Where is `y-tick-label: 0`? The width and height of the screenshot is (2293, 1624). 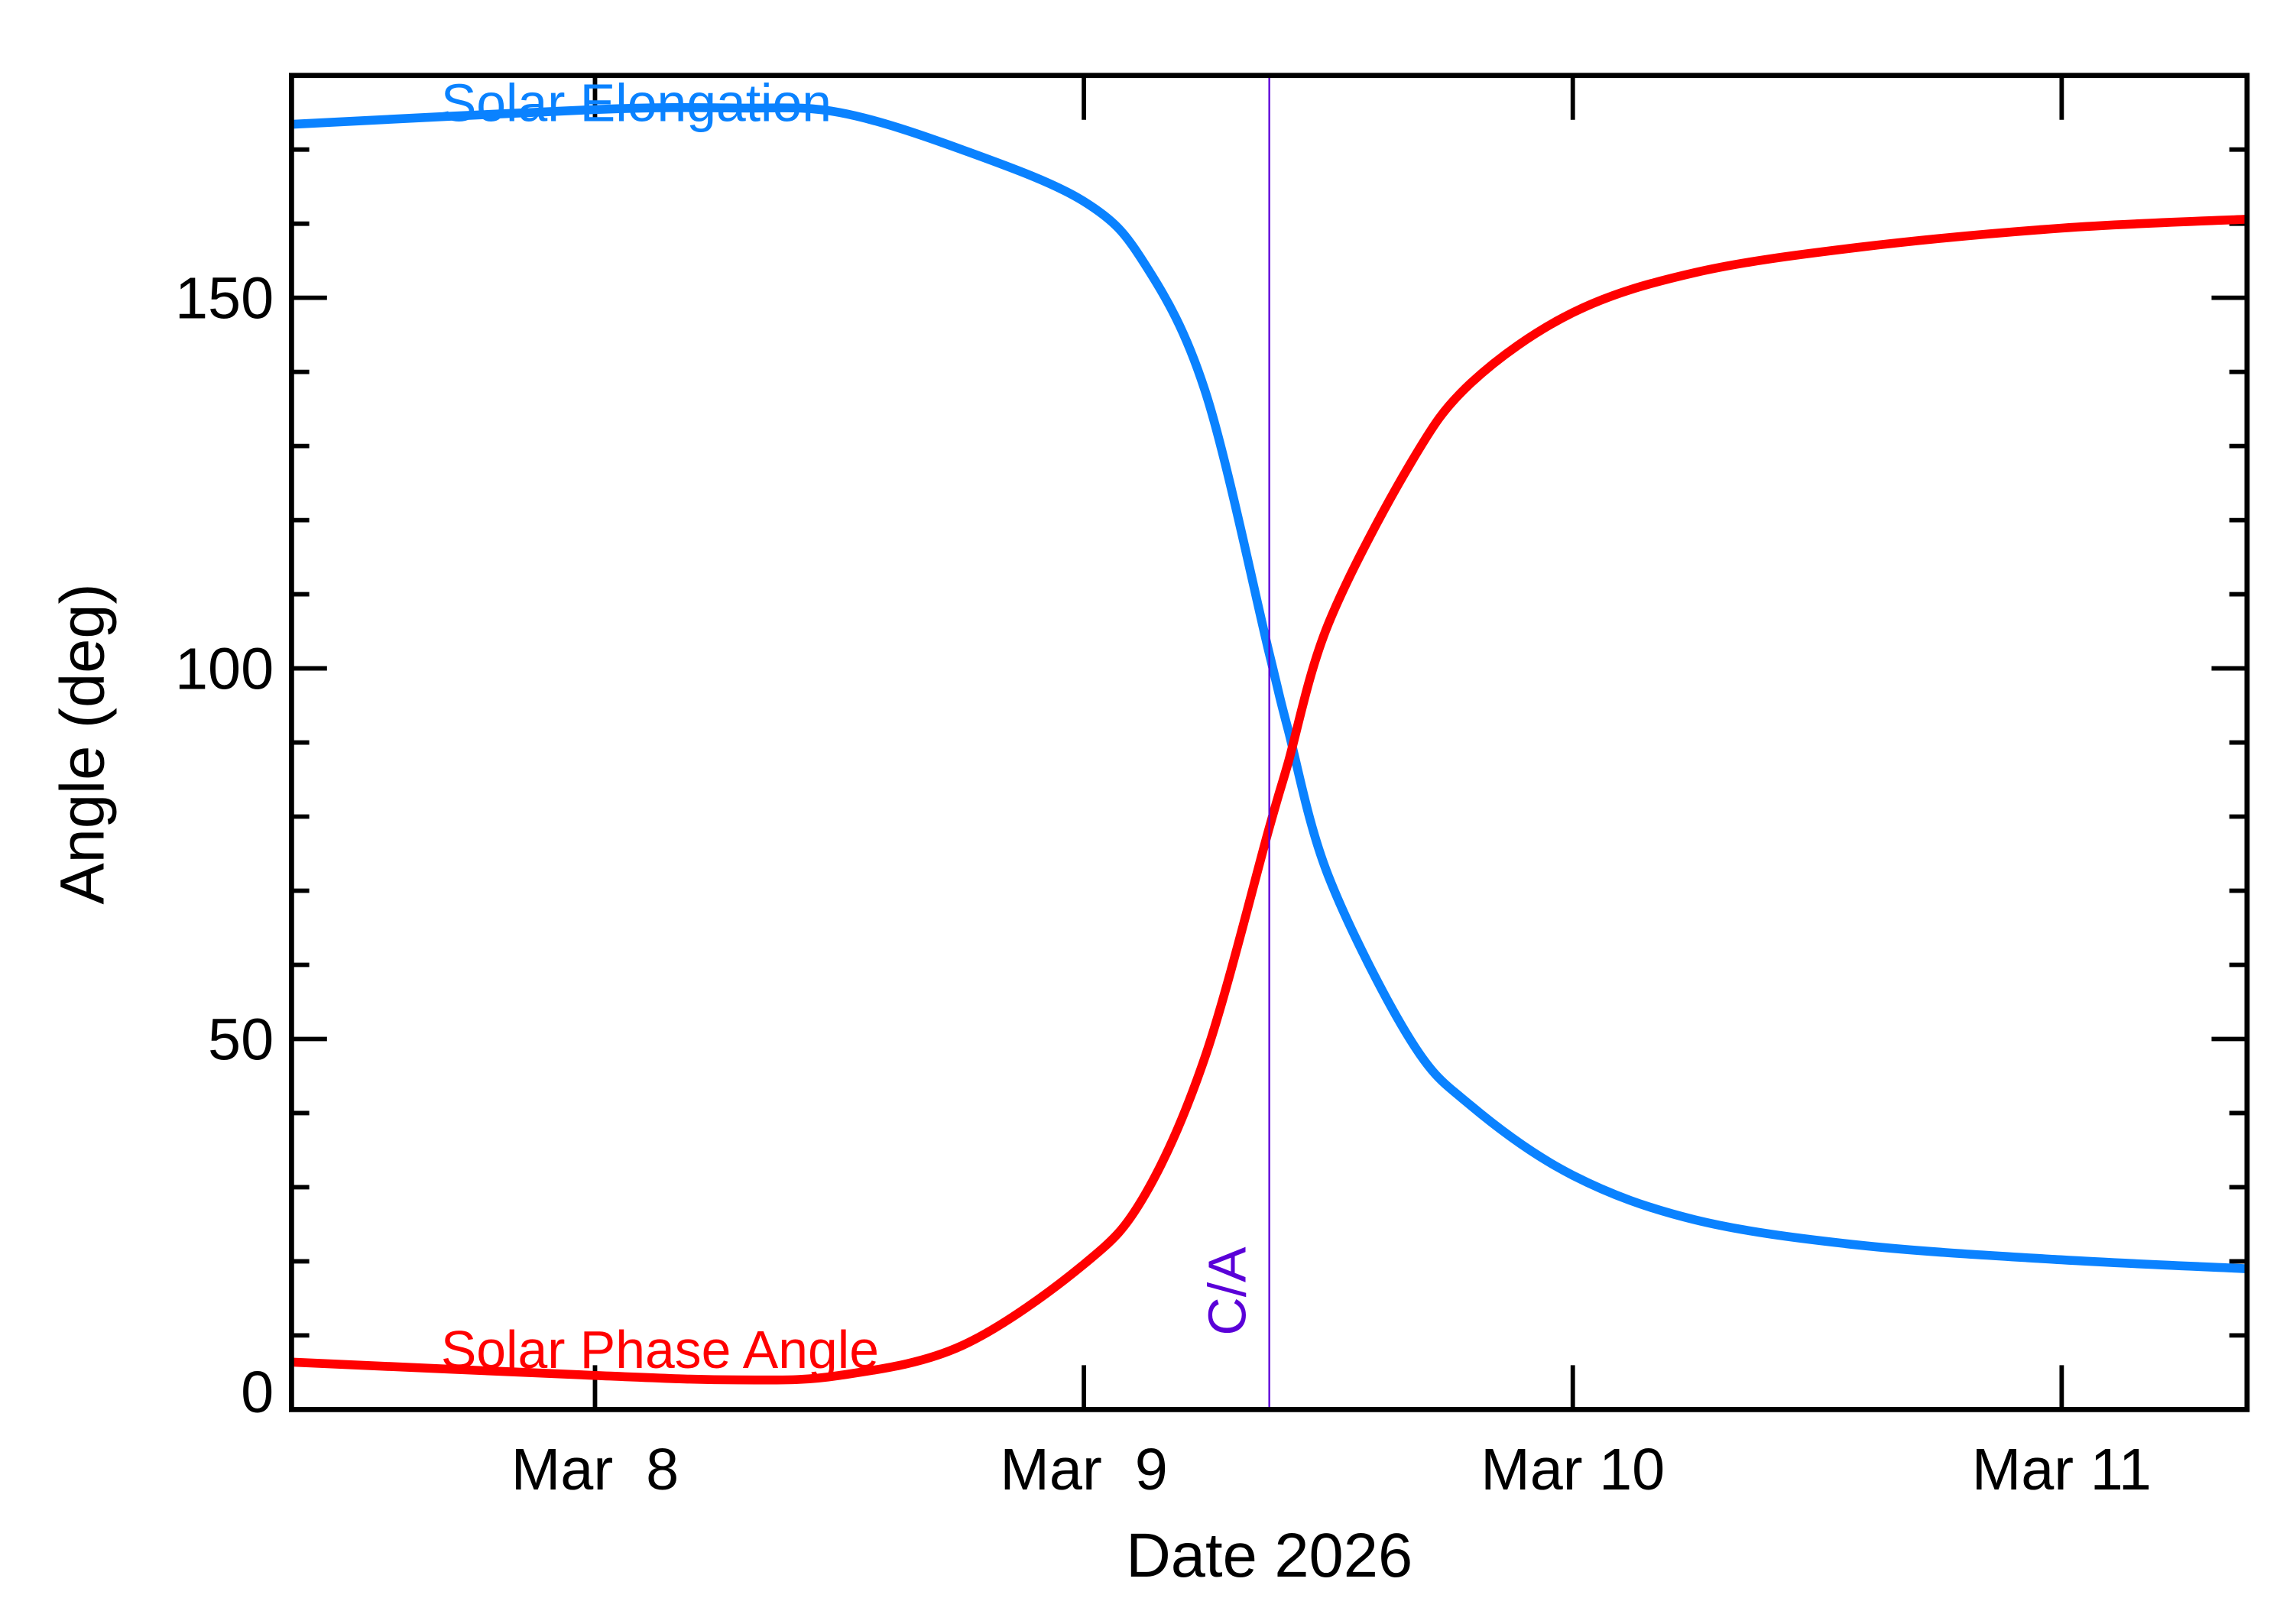
y-tick-label: 0 is located at coordinates (257, 1392).